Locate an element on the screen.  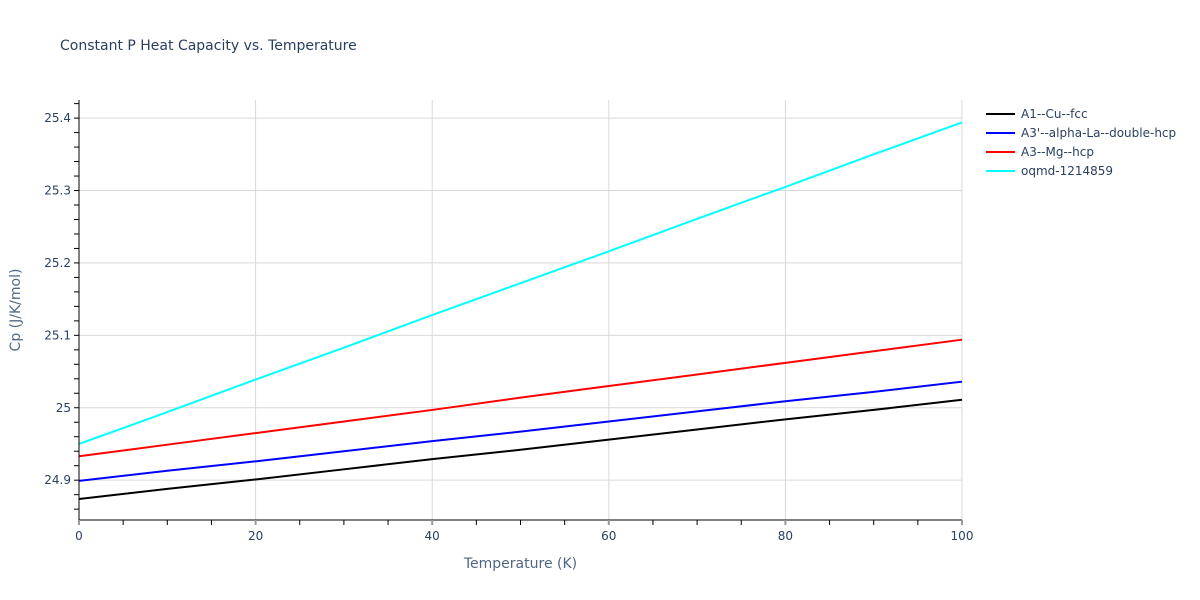
x-axis-title: Temperature (K) is located at coordinates (520, 564).